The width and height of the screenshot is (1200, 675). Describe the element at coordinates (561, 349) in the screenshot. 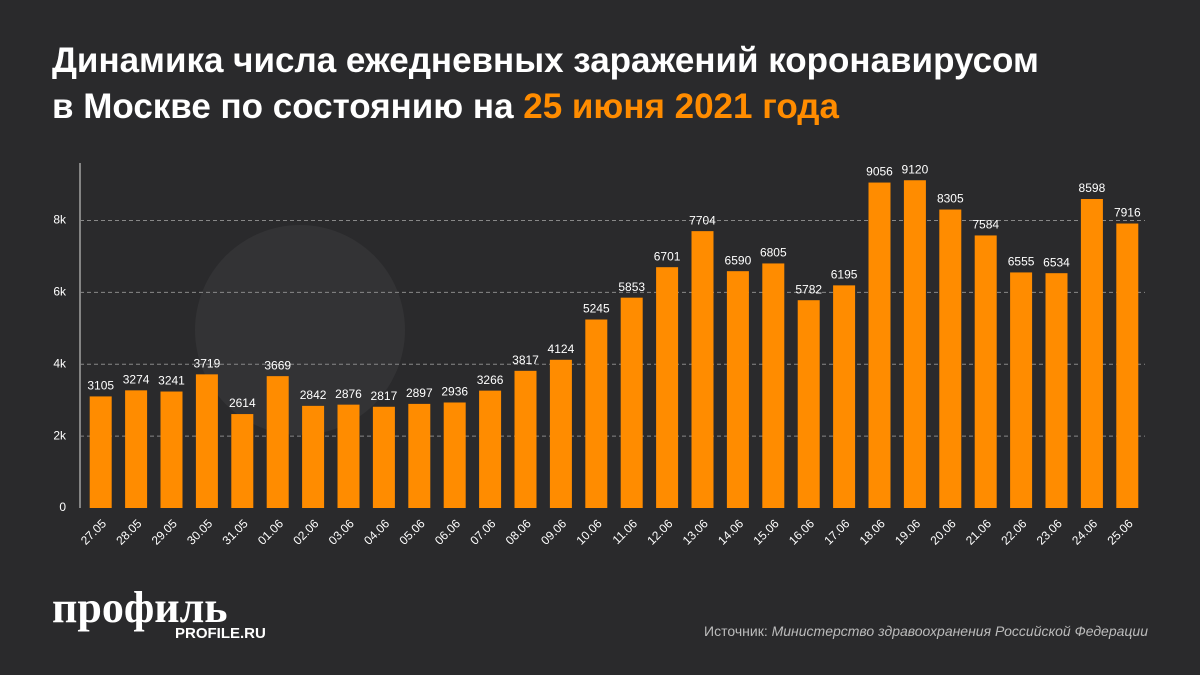

I see `value-label: 4124` at that location.